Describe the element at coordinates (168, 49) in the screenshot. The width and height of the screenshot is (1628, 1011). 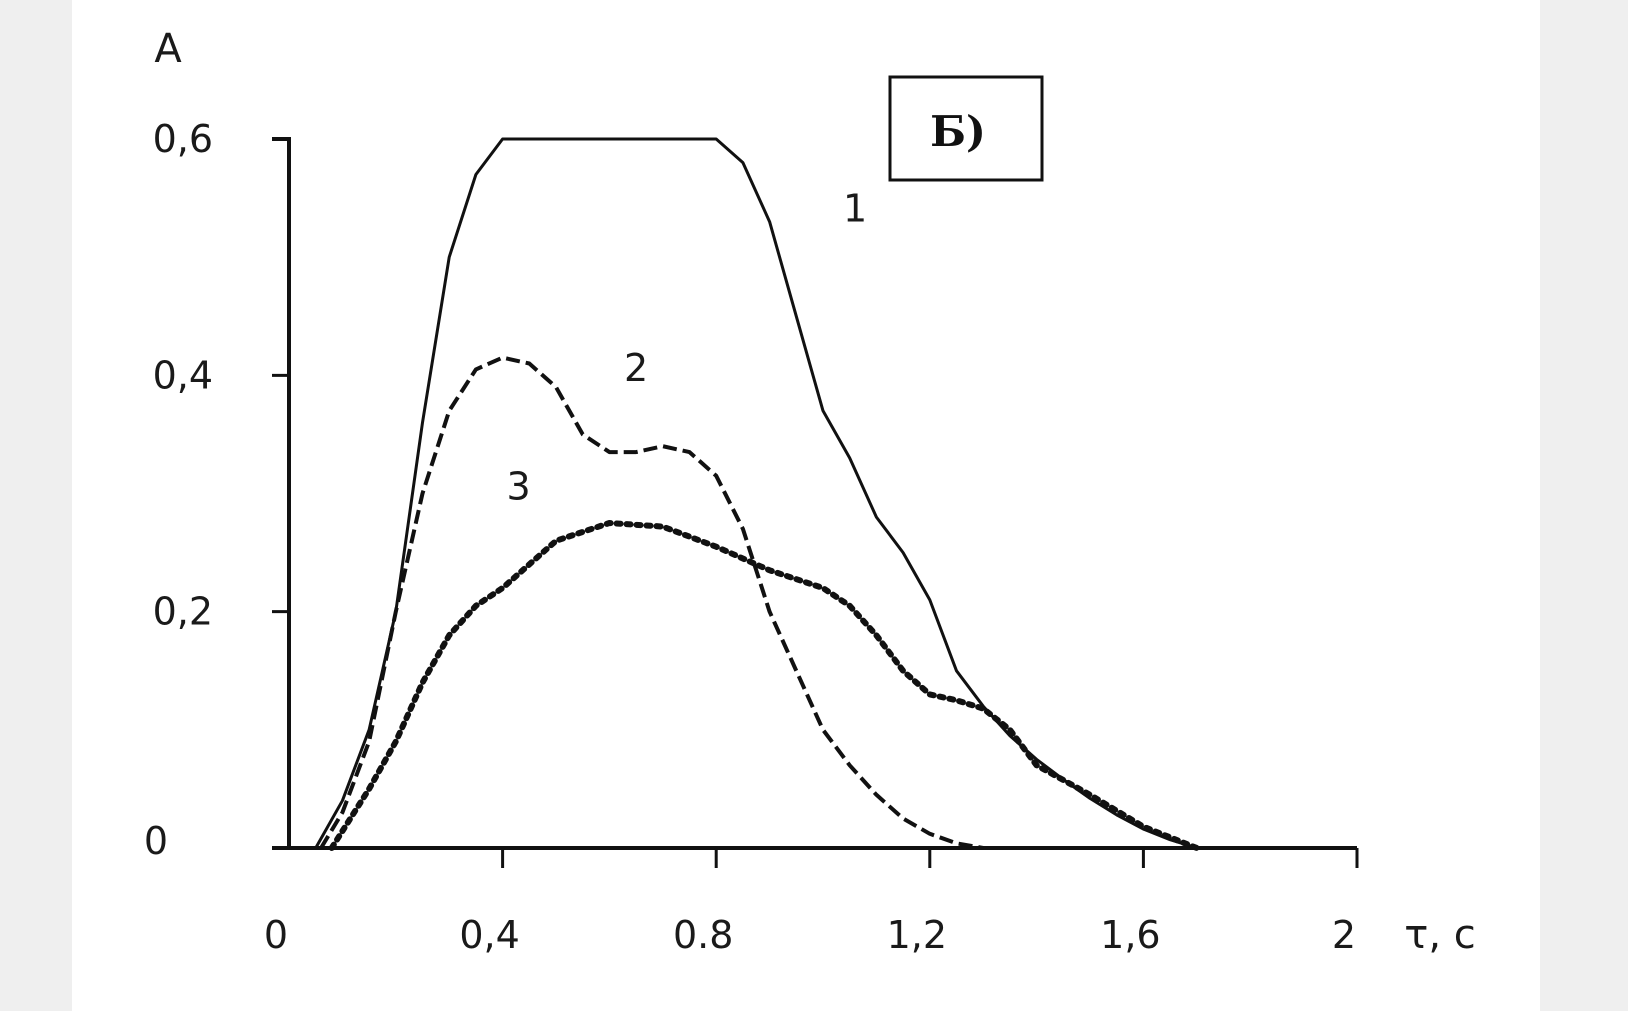
I see `y-axis-label: A` at that location.